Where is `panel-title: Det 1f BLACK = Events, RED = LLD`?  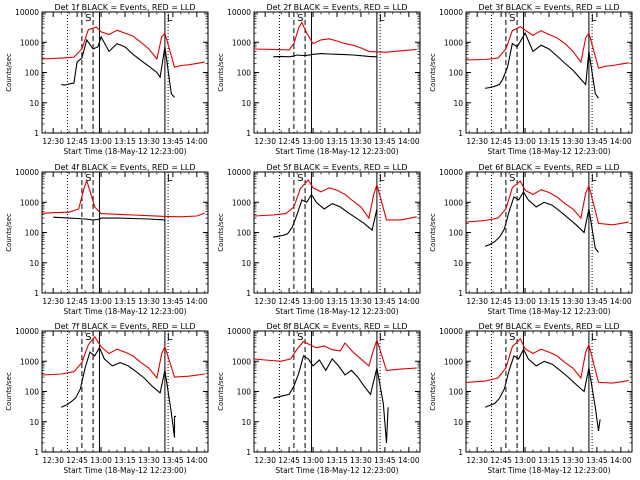
panel-title: Det 1f BLACK = Events, RED = LLD is located at coordinates (124, 7).